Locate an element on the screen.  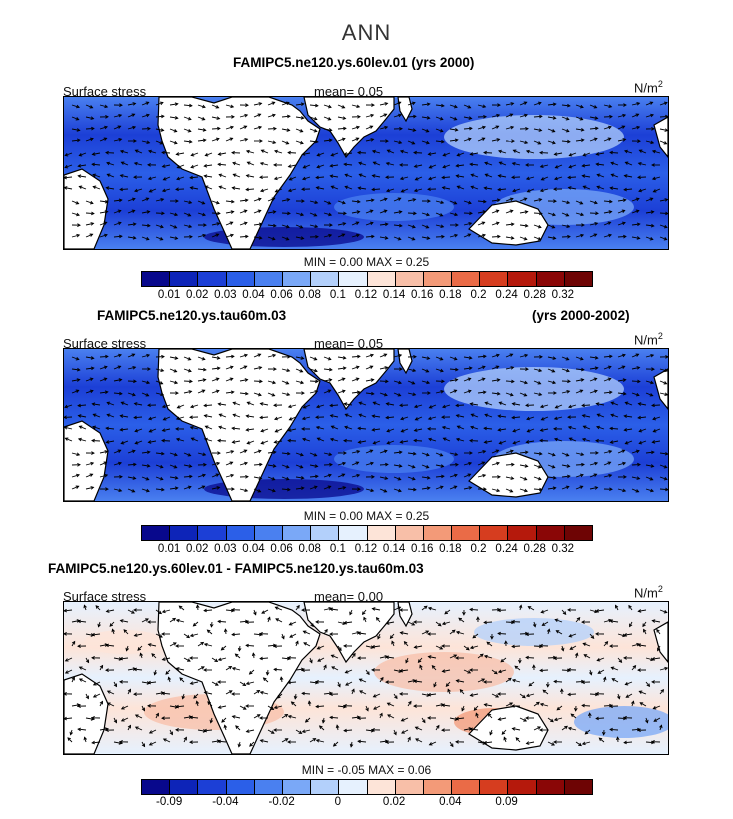
min-max-readout: MIN = -0.05 MAX = 0.06 is located at coordinates (366, 770).